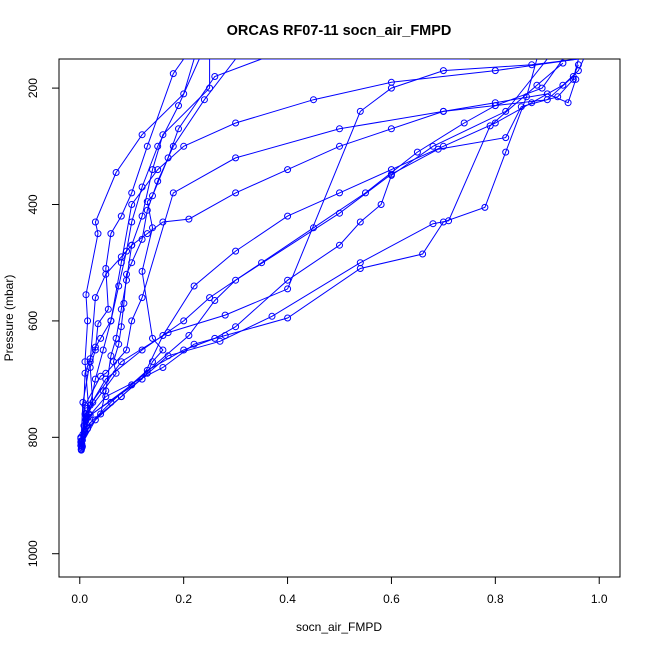 The image size is (650, 650). What do you see at coordinates (33, 204) in the screenshot?
I see `y-tick-label: 400` at bounding box center [33, 204].